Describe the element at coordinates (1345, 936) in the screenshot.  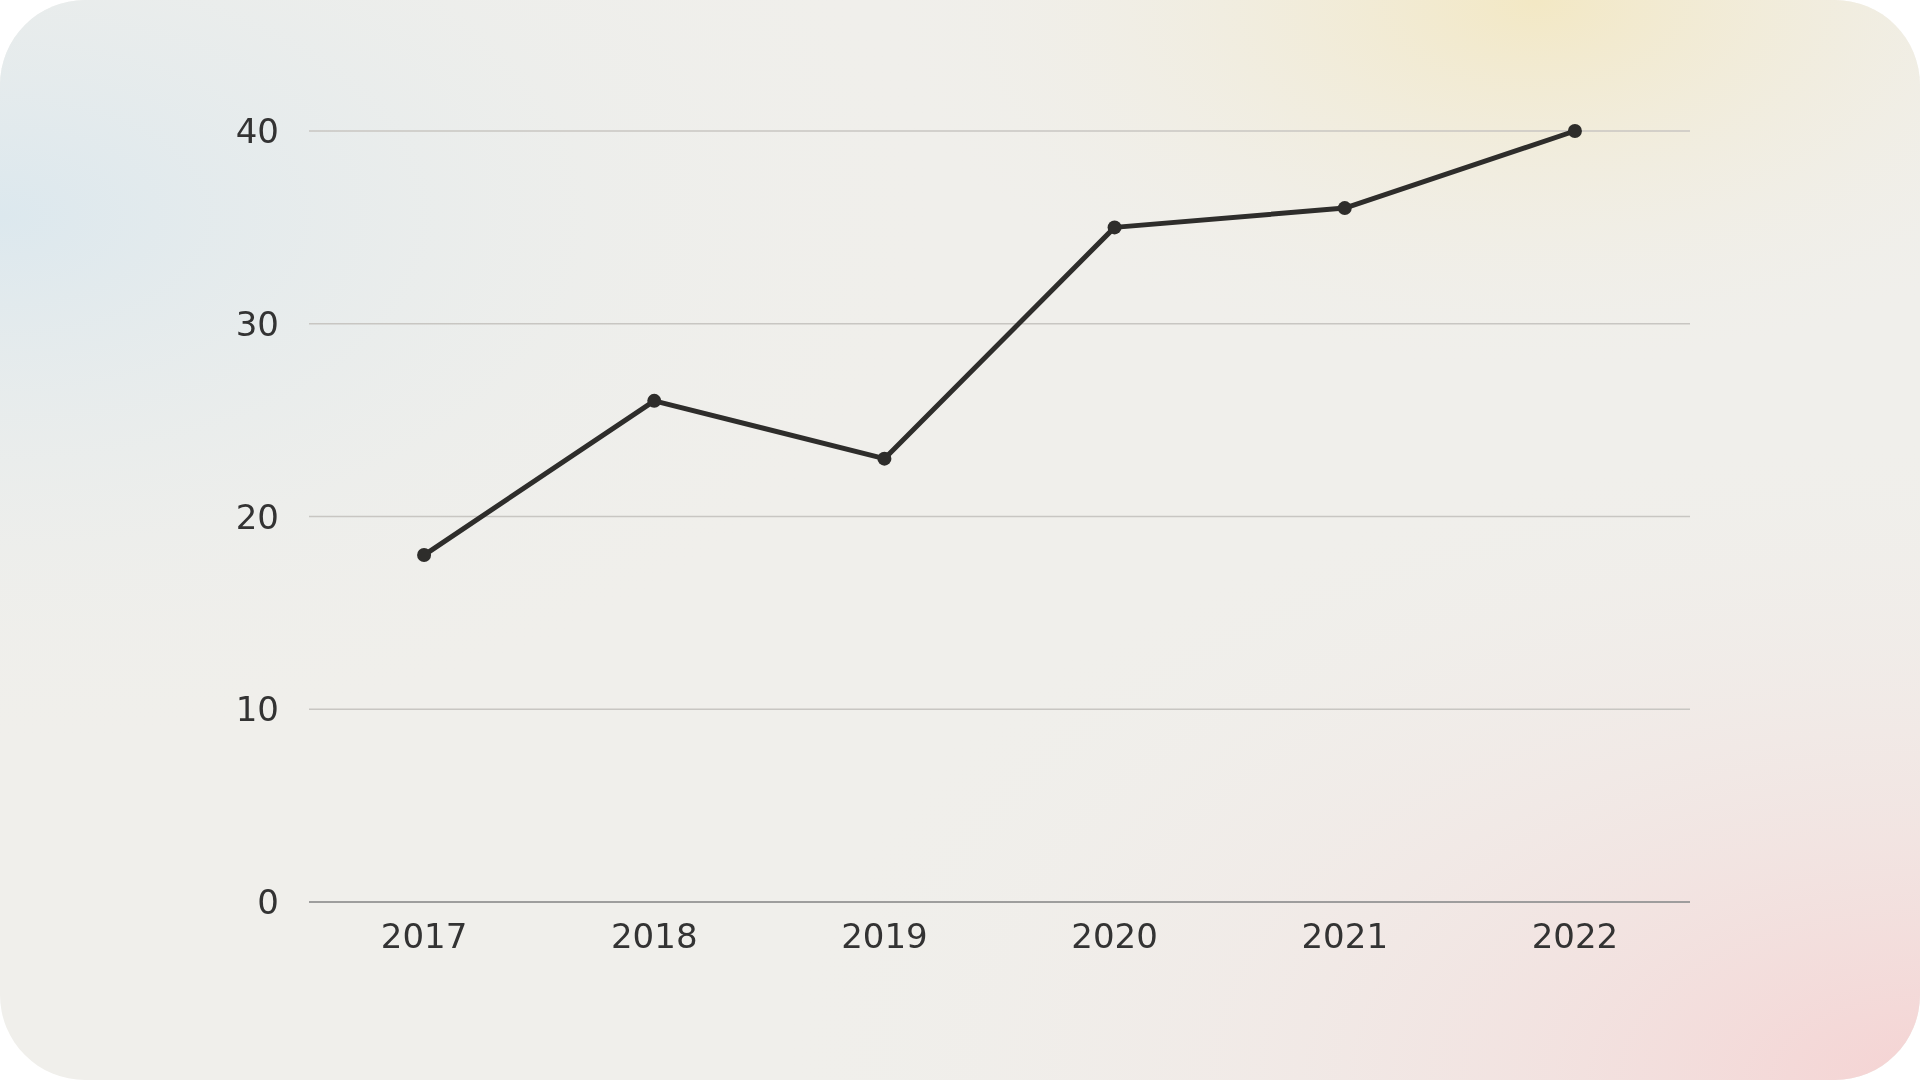
I see `x-tick-label: 2021` at that location.